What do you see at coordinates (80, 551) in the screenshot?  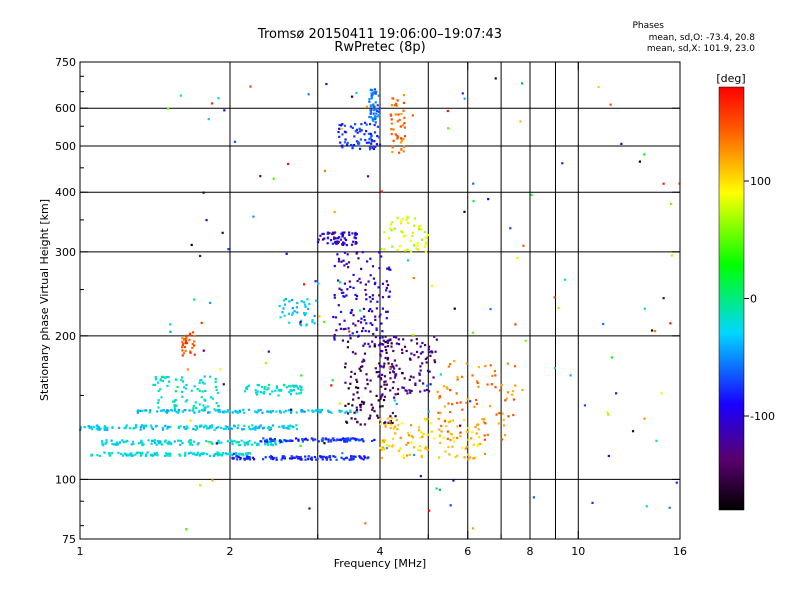 I see `x-tick-label: 1` at bounding box center [80, 551].